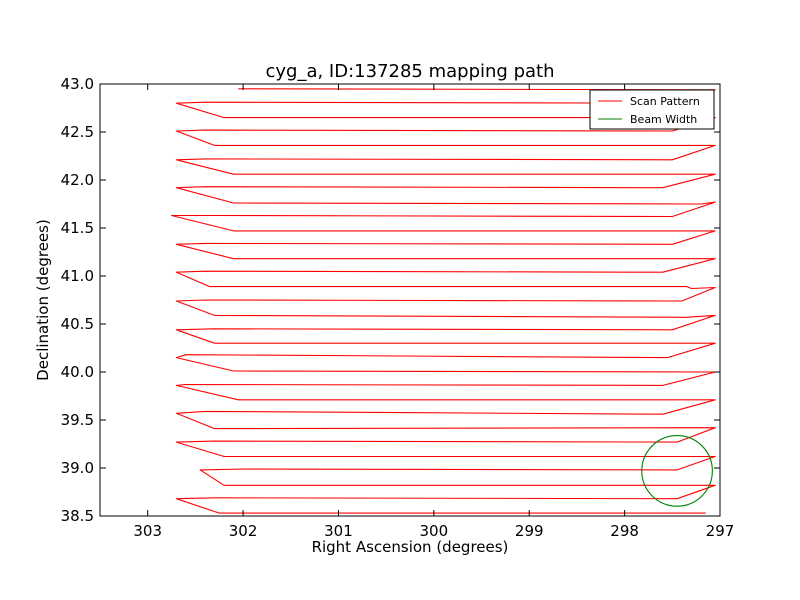 This screenshot has height=600, width=800. I want to click on x-tick-label: 300, so click(434, 531).